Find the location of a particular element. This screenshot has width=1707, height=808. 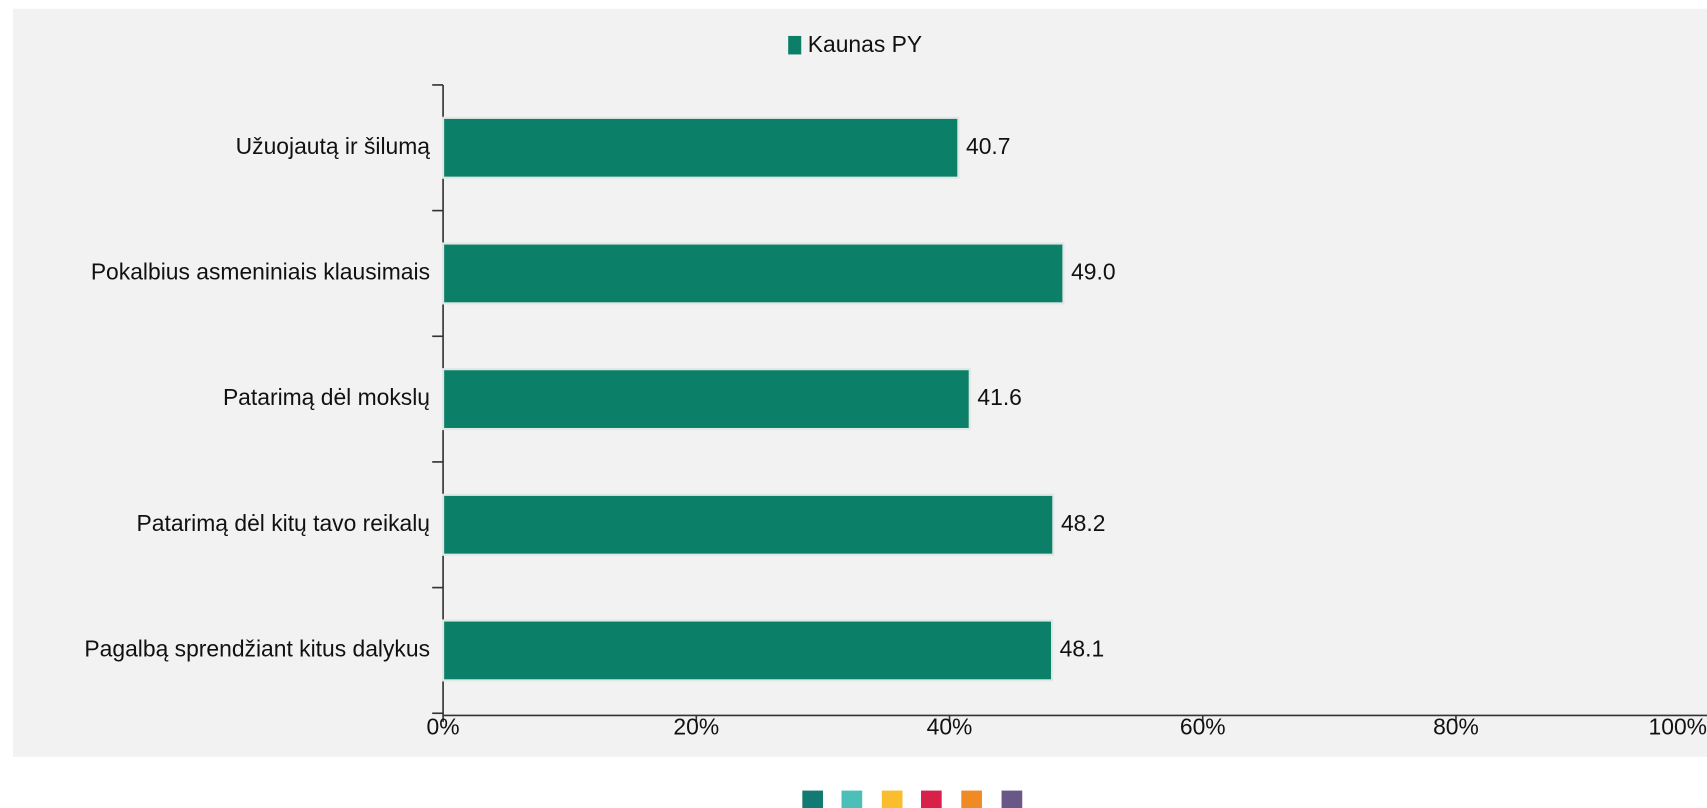

category-label: Pokalbius asmeniniais klausimais is located at coordinates (260, 271).